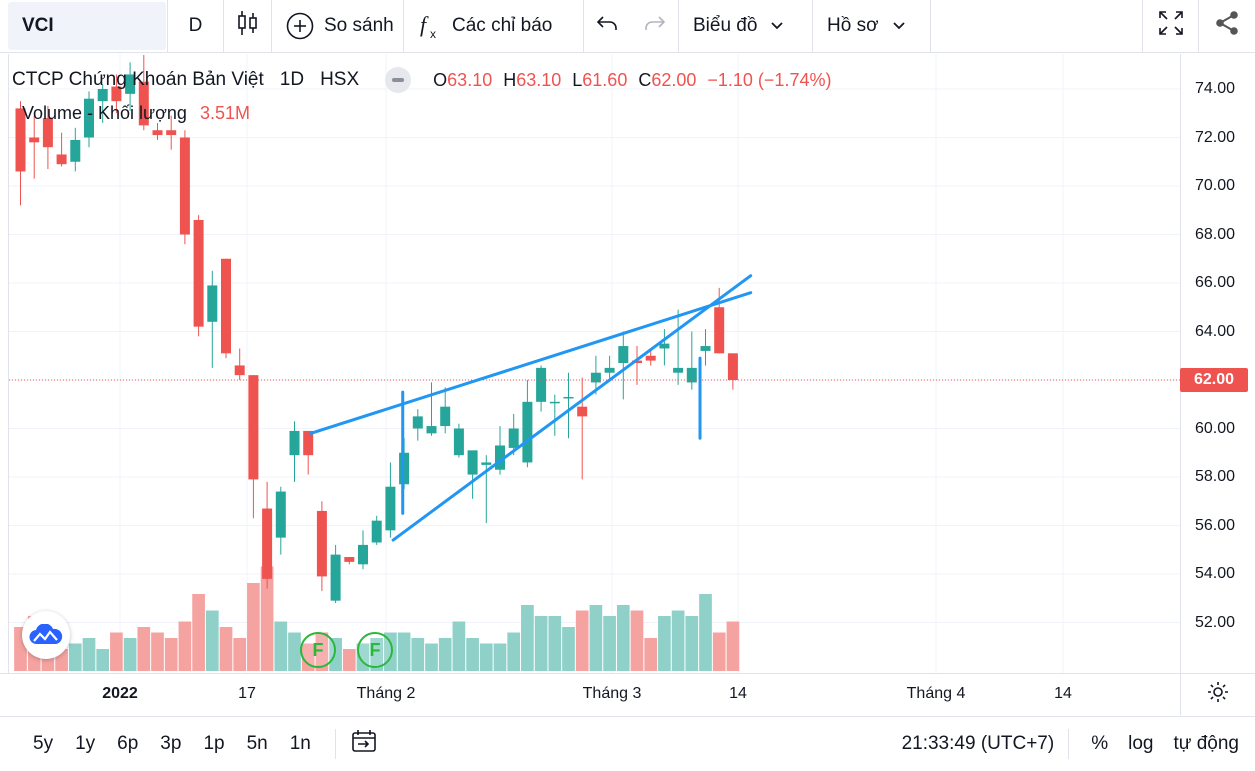 This screenshot has width=1255, height=771. I want to click on interval-button: D, so click(196, 26).